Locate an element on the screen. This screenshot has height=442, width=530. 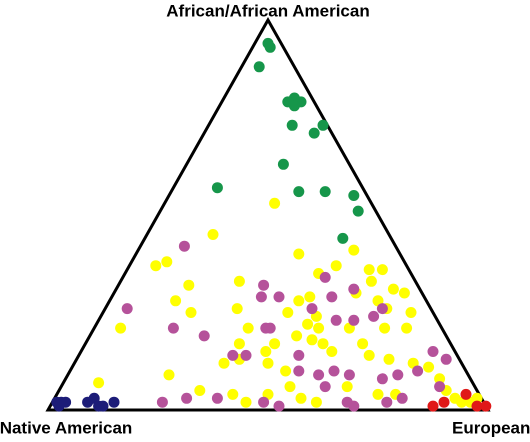
top-label: African/African American is located at coordinates (267, 10).